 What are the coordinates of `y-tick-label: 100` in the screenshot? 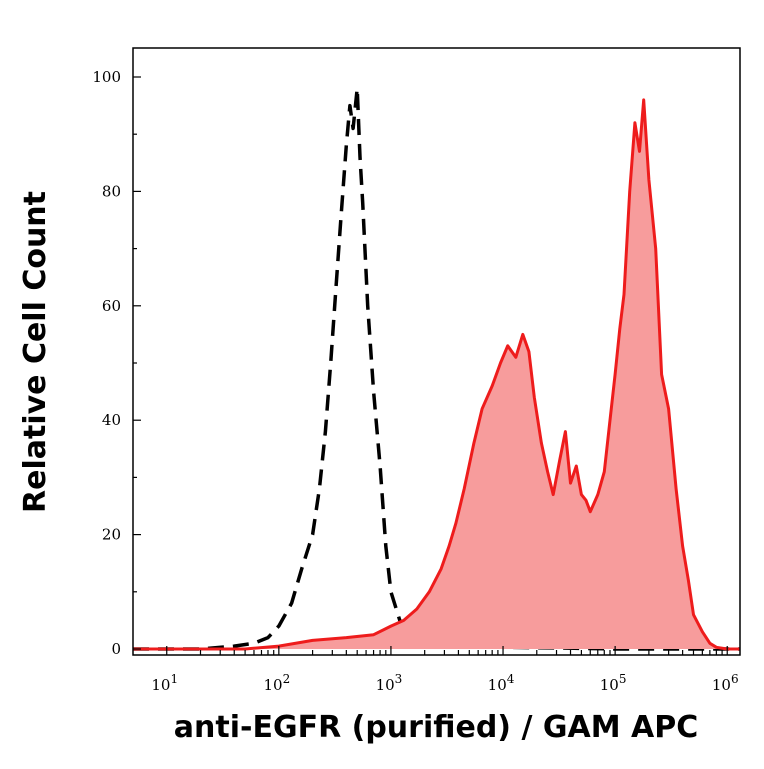 It's located at (106, 77).